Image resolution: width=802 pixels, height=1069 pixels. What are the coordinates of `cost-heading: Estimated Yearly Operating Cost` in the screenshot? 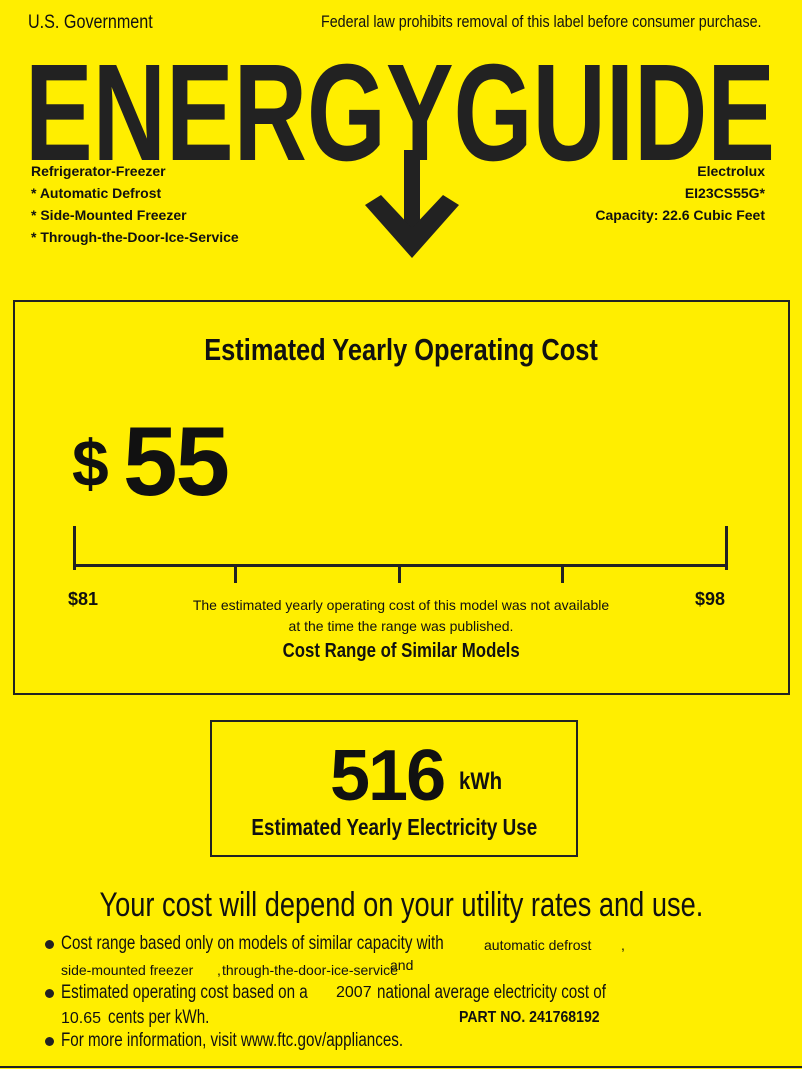 It's located at (401, 349).